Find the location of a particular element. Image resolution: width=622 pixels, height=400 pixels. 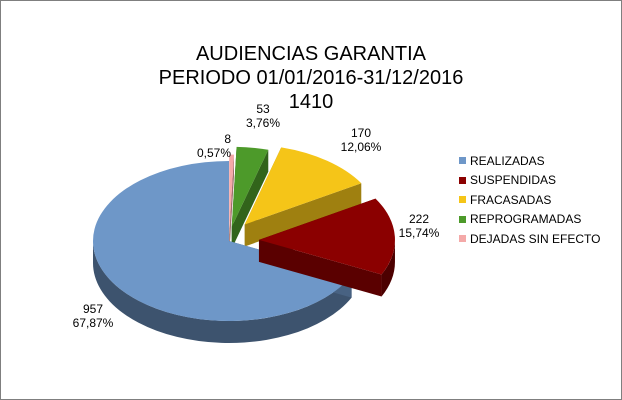

pie-slice-reprogramadas is located at coordinates (250, 197).